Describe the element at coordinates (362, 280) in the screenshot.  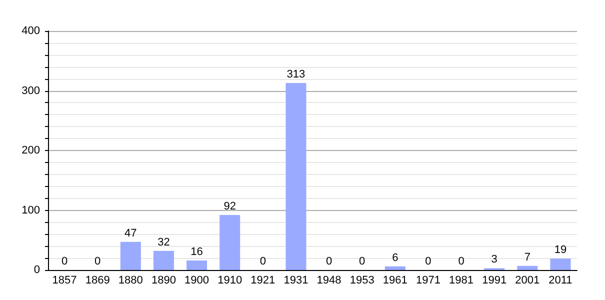
I see `x-tick-label: 1953` at that location.